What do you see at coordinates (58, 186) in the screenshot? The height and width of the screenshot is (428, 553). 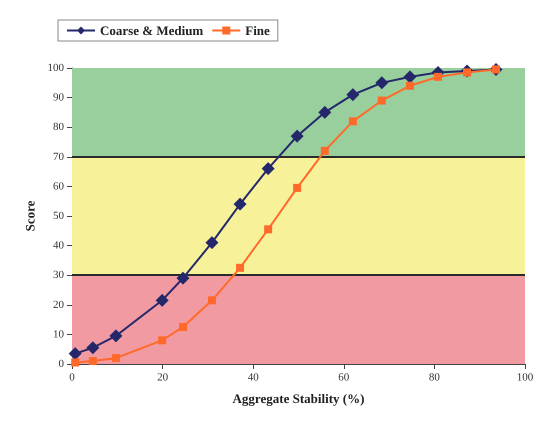 I see `y-tick-label: 60` at bounding box center [58, 186].